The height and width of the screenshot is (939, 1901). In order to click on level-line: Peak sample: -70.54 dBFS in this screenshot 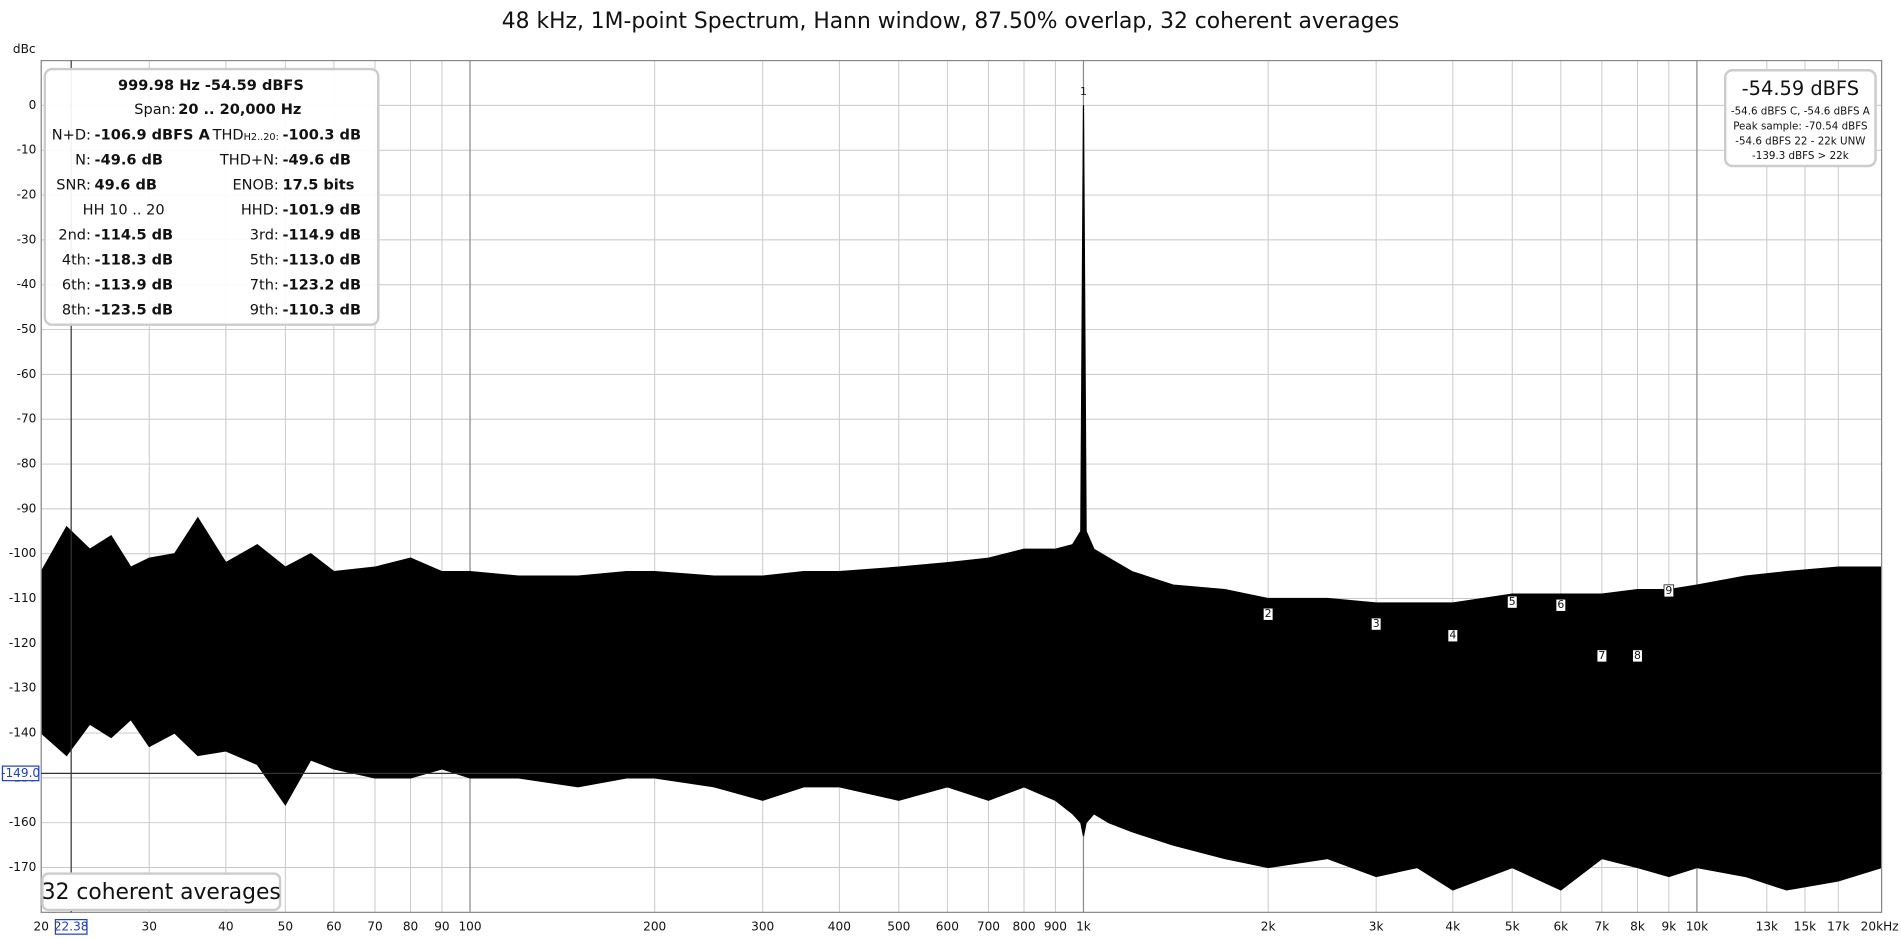, I will do `click(1800, 126)`.